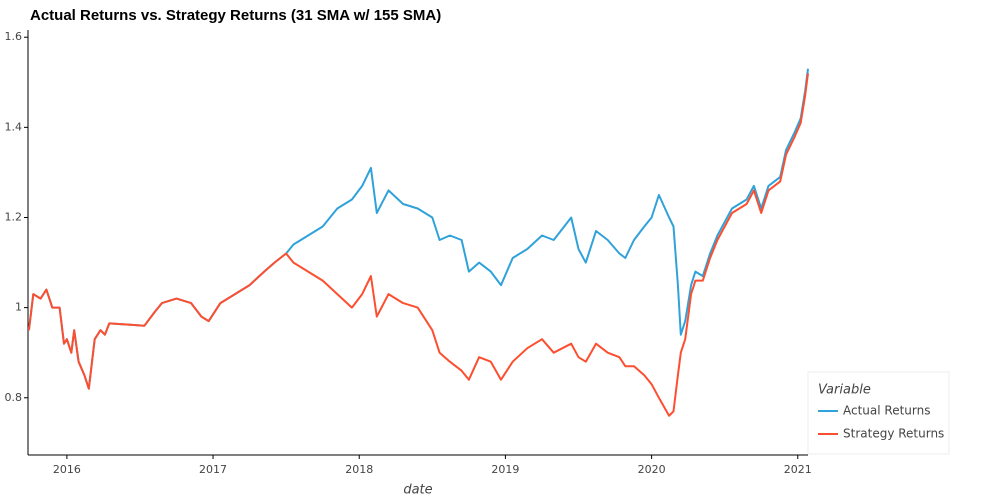 The image size is (1000, 504). What do you see at coordinates (213, 469) in the screenshot?
I see `x-tick-label: 2017` at bounding box center [213, 469].